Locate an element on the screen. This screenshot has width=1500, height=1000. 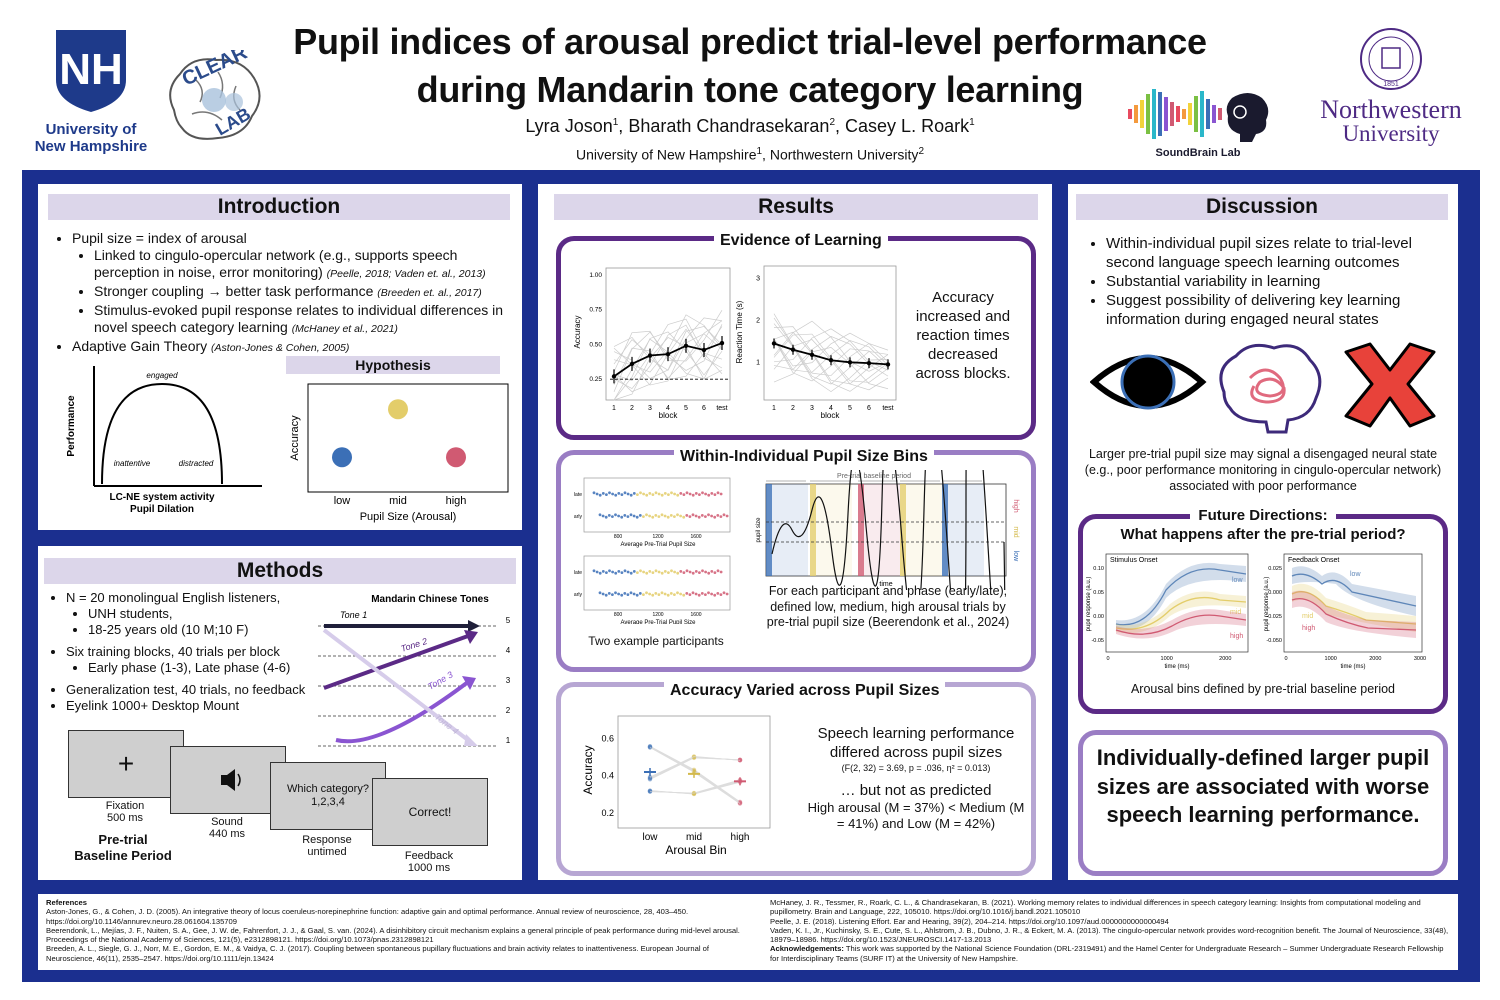
tone-1-label: Tone 1 is located at coordinates (353, 615).